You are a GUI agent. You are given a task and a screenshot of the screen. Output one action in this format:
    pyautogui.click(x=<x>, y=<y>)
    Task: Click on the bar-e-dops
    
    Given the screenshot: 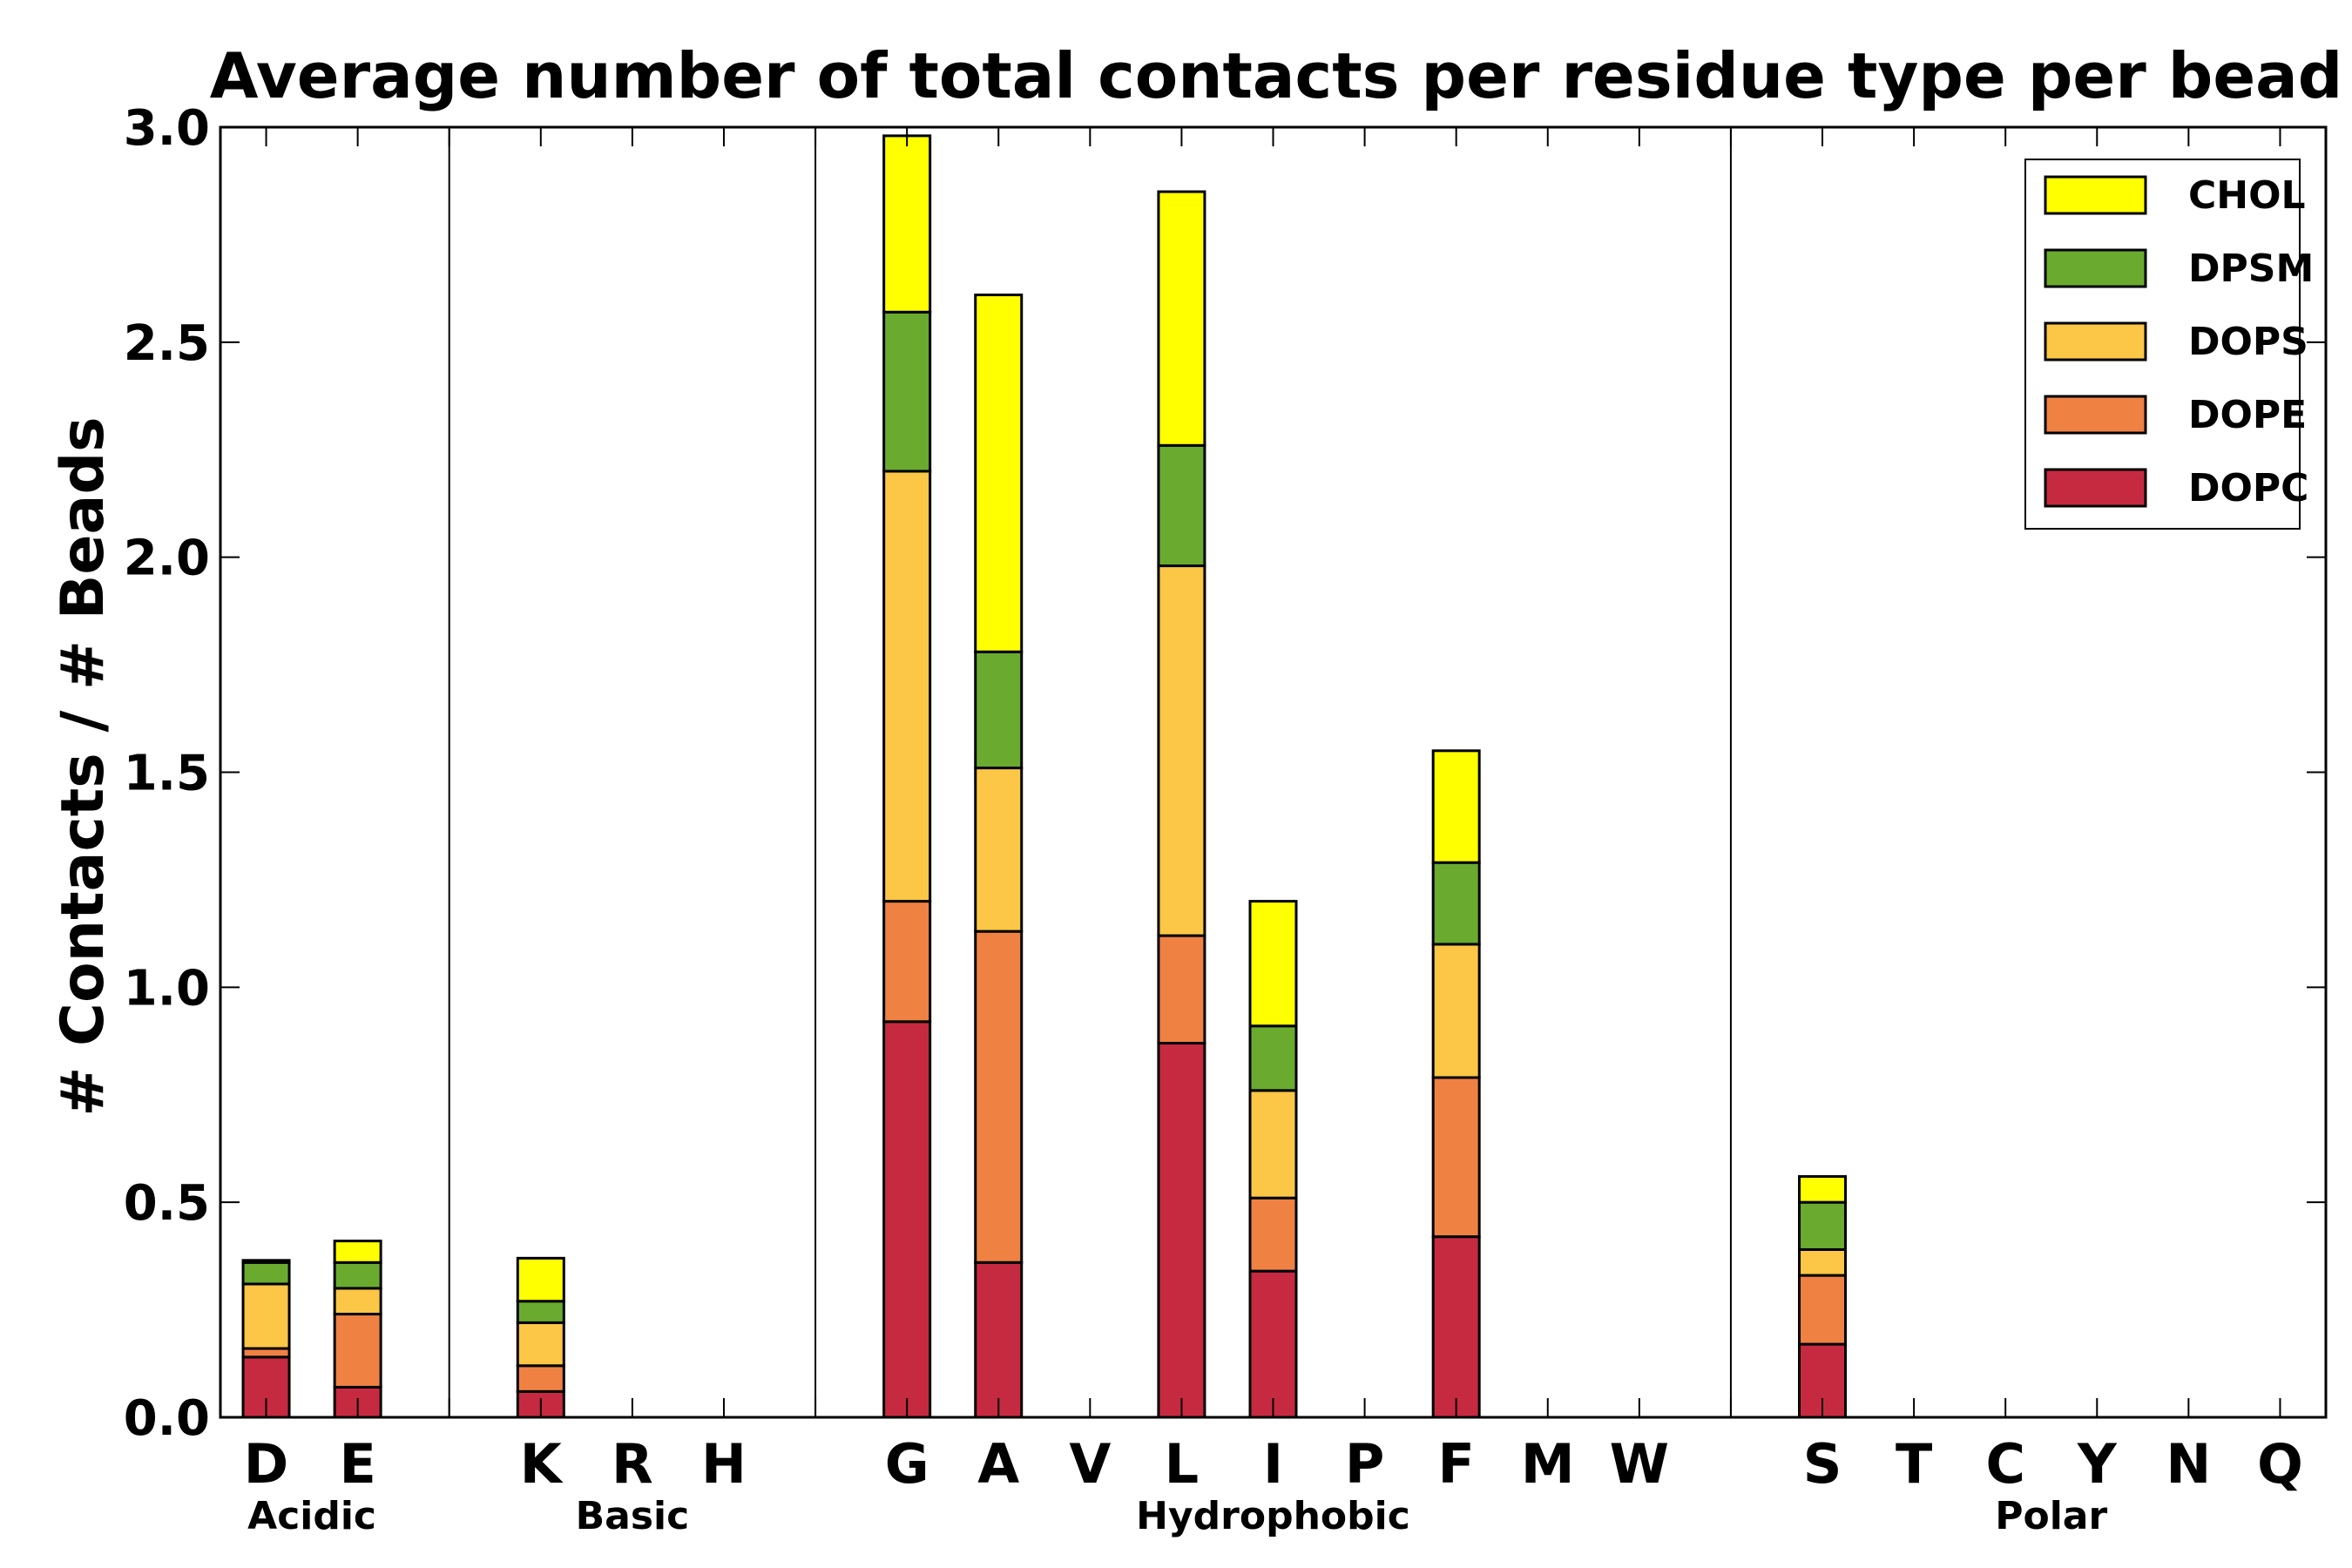 What is the action you would take?
    pyautogui.click(x=357, y=1301)
    